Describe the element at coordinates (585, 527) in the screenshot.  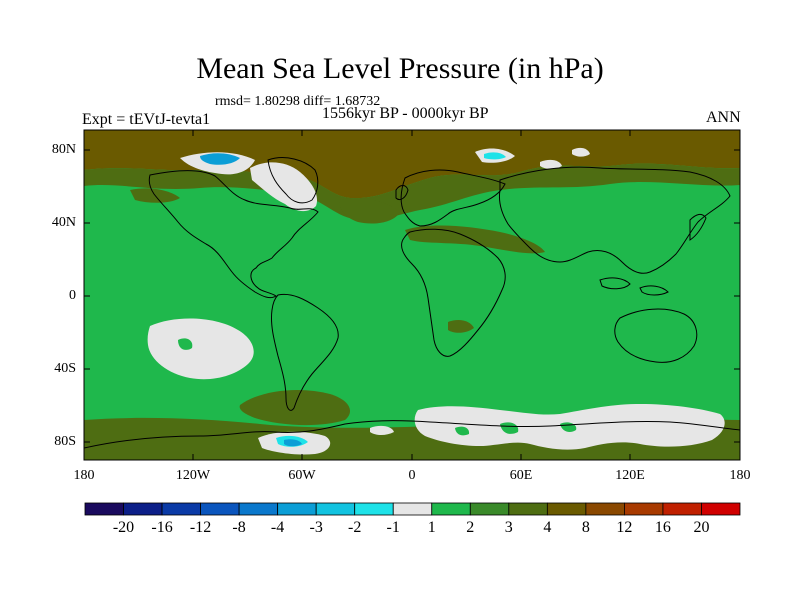
I see `colorbar-label: 8` at that location.